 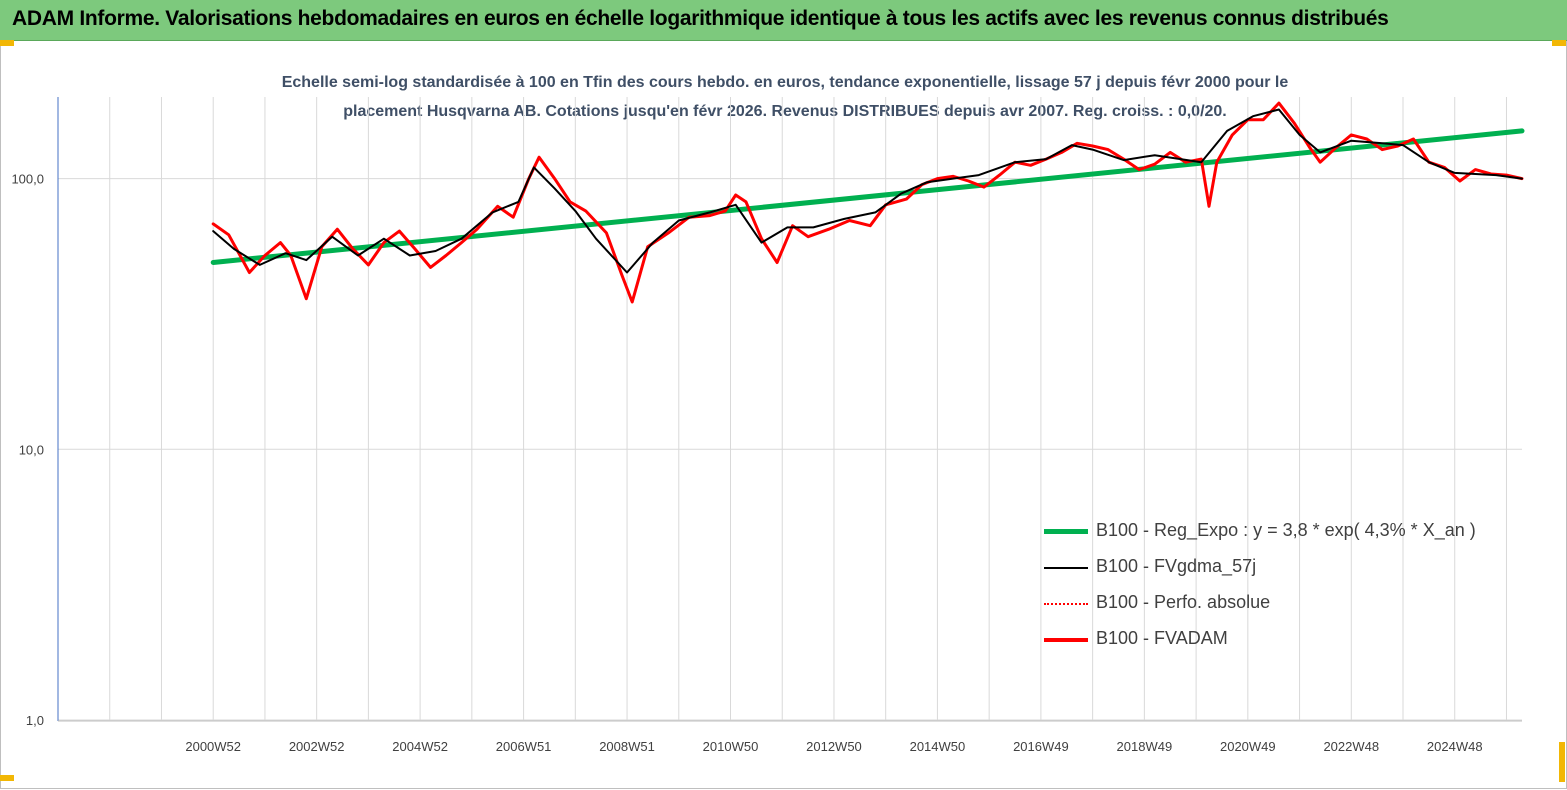 I want to click on y-tick-label: 1,0, so click(x=35, y=720).